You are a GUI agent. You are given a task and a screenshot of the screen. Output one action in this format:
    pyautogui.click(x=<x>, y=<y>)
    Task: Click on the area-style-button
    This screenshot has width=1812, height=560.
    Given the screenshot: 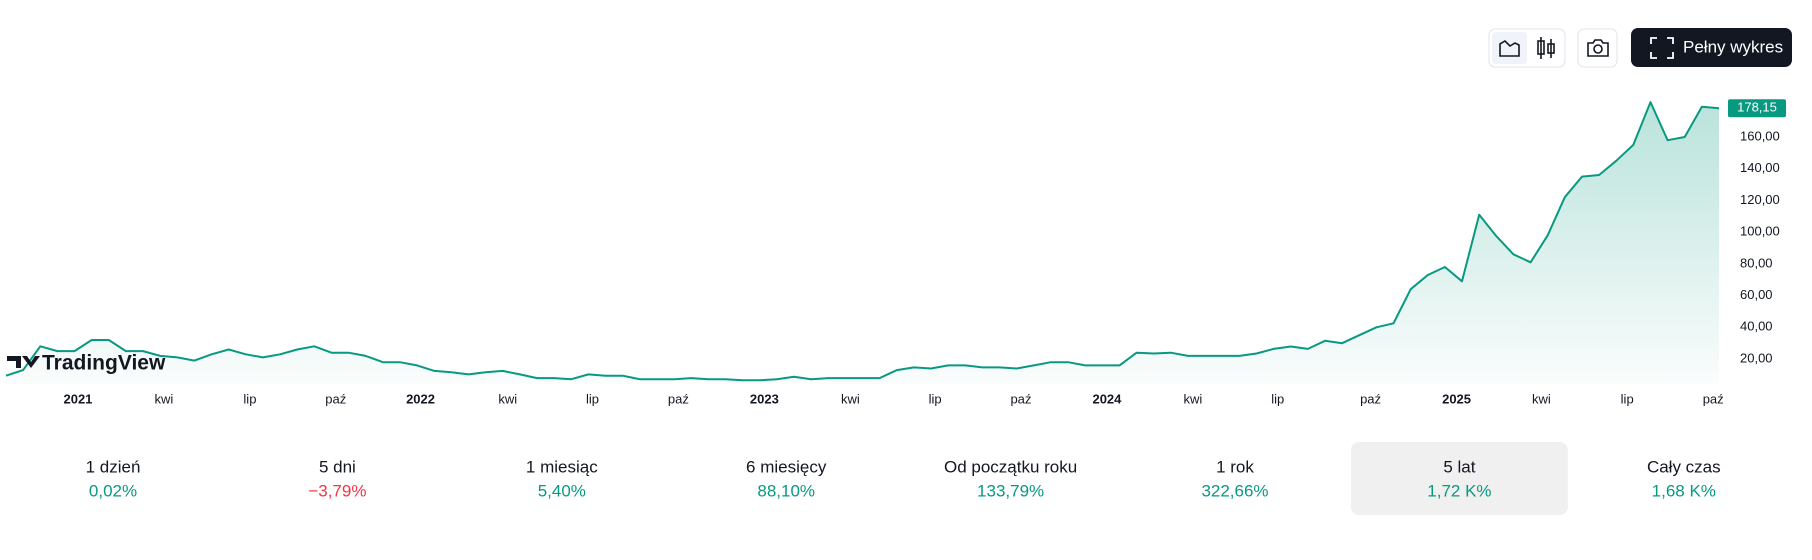 What is the action you would take?
    pyautogui.click(x=1509, y=48)
    